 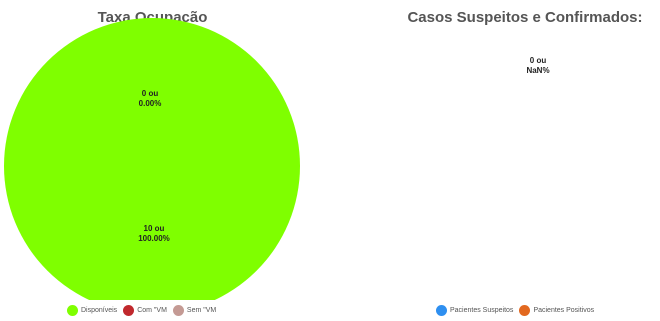 What do you see at coordinates (564, 310) in the screenshot?
I see `legend-label: Pacientes Positivos` at bounding box center [564, 310].